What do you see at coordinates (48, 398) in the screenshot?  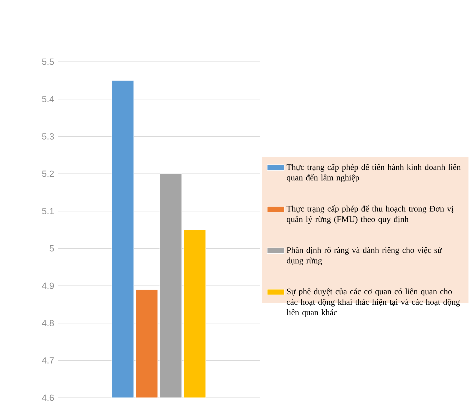 I see `y-tick-label: 4.6` at bounding box center [48, 398].